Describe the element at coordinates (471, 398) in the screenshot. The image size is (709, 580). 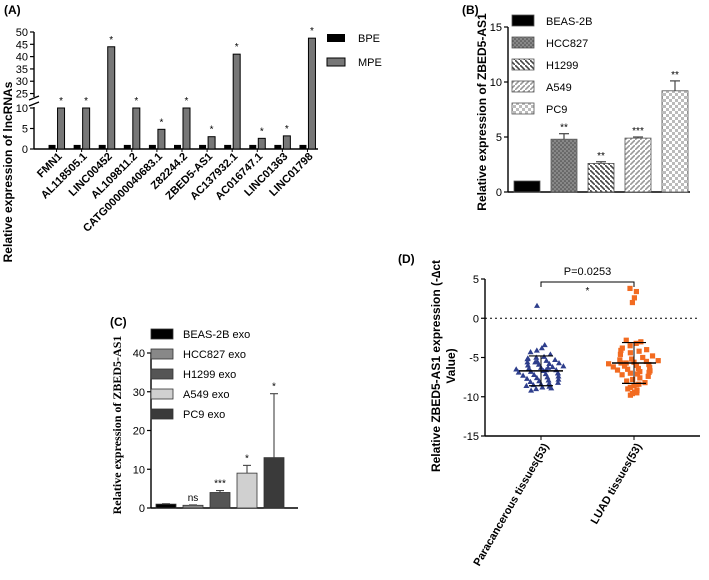
I see `panel-d-tick-label: -10` at that location.